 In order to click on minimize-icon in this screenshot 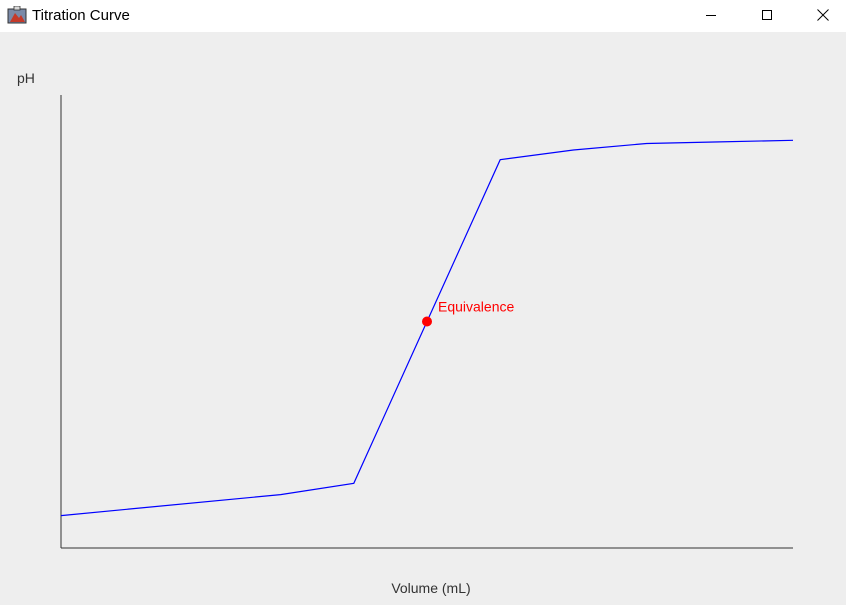, I will do `click(711, 15)`.